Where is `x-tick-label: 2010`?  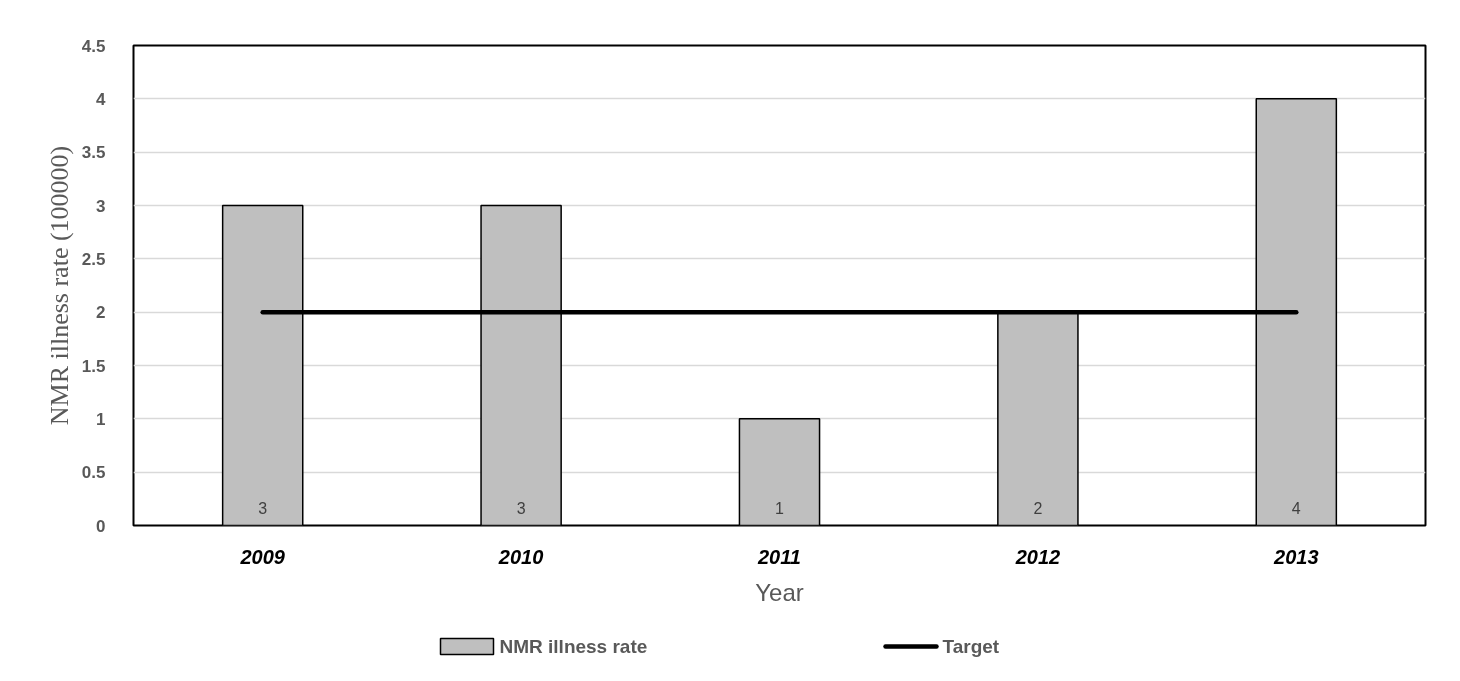
x-tick-label: 2010 is located at coordinates (520, 556).